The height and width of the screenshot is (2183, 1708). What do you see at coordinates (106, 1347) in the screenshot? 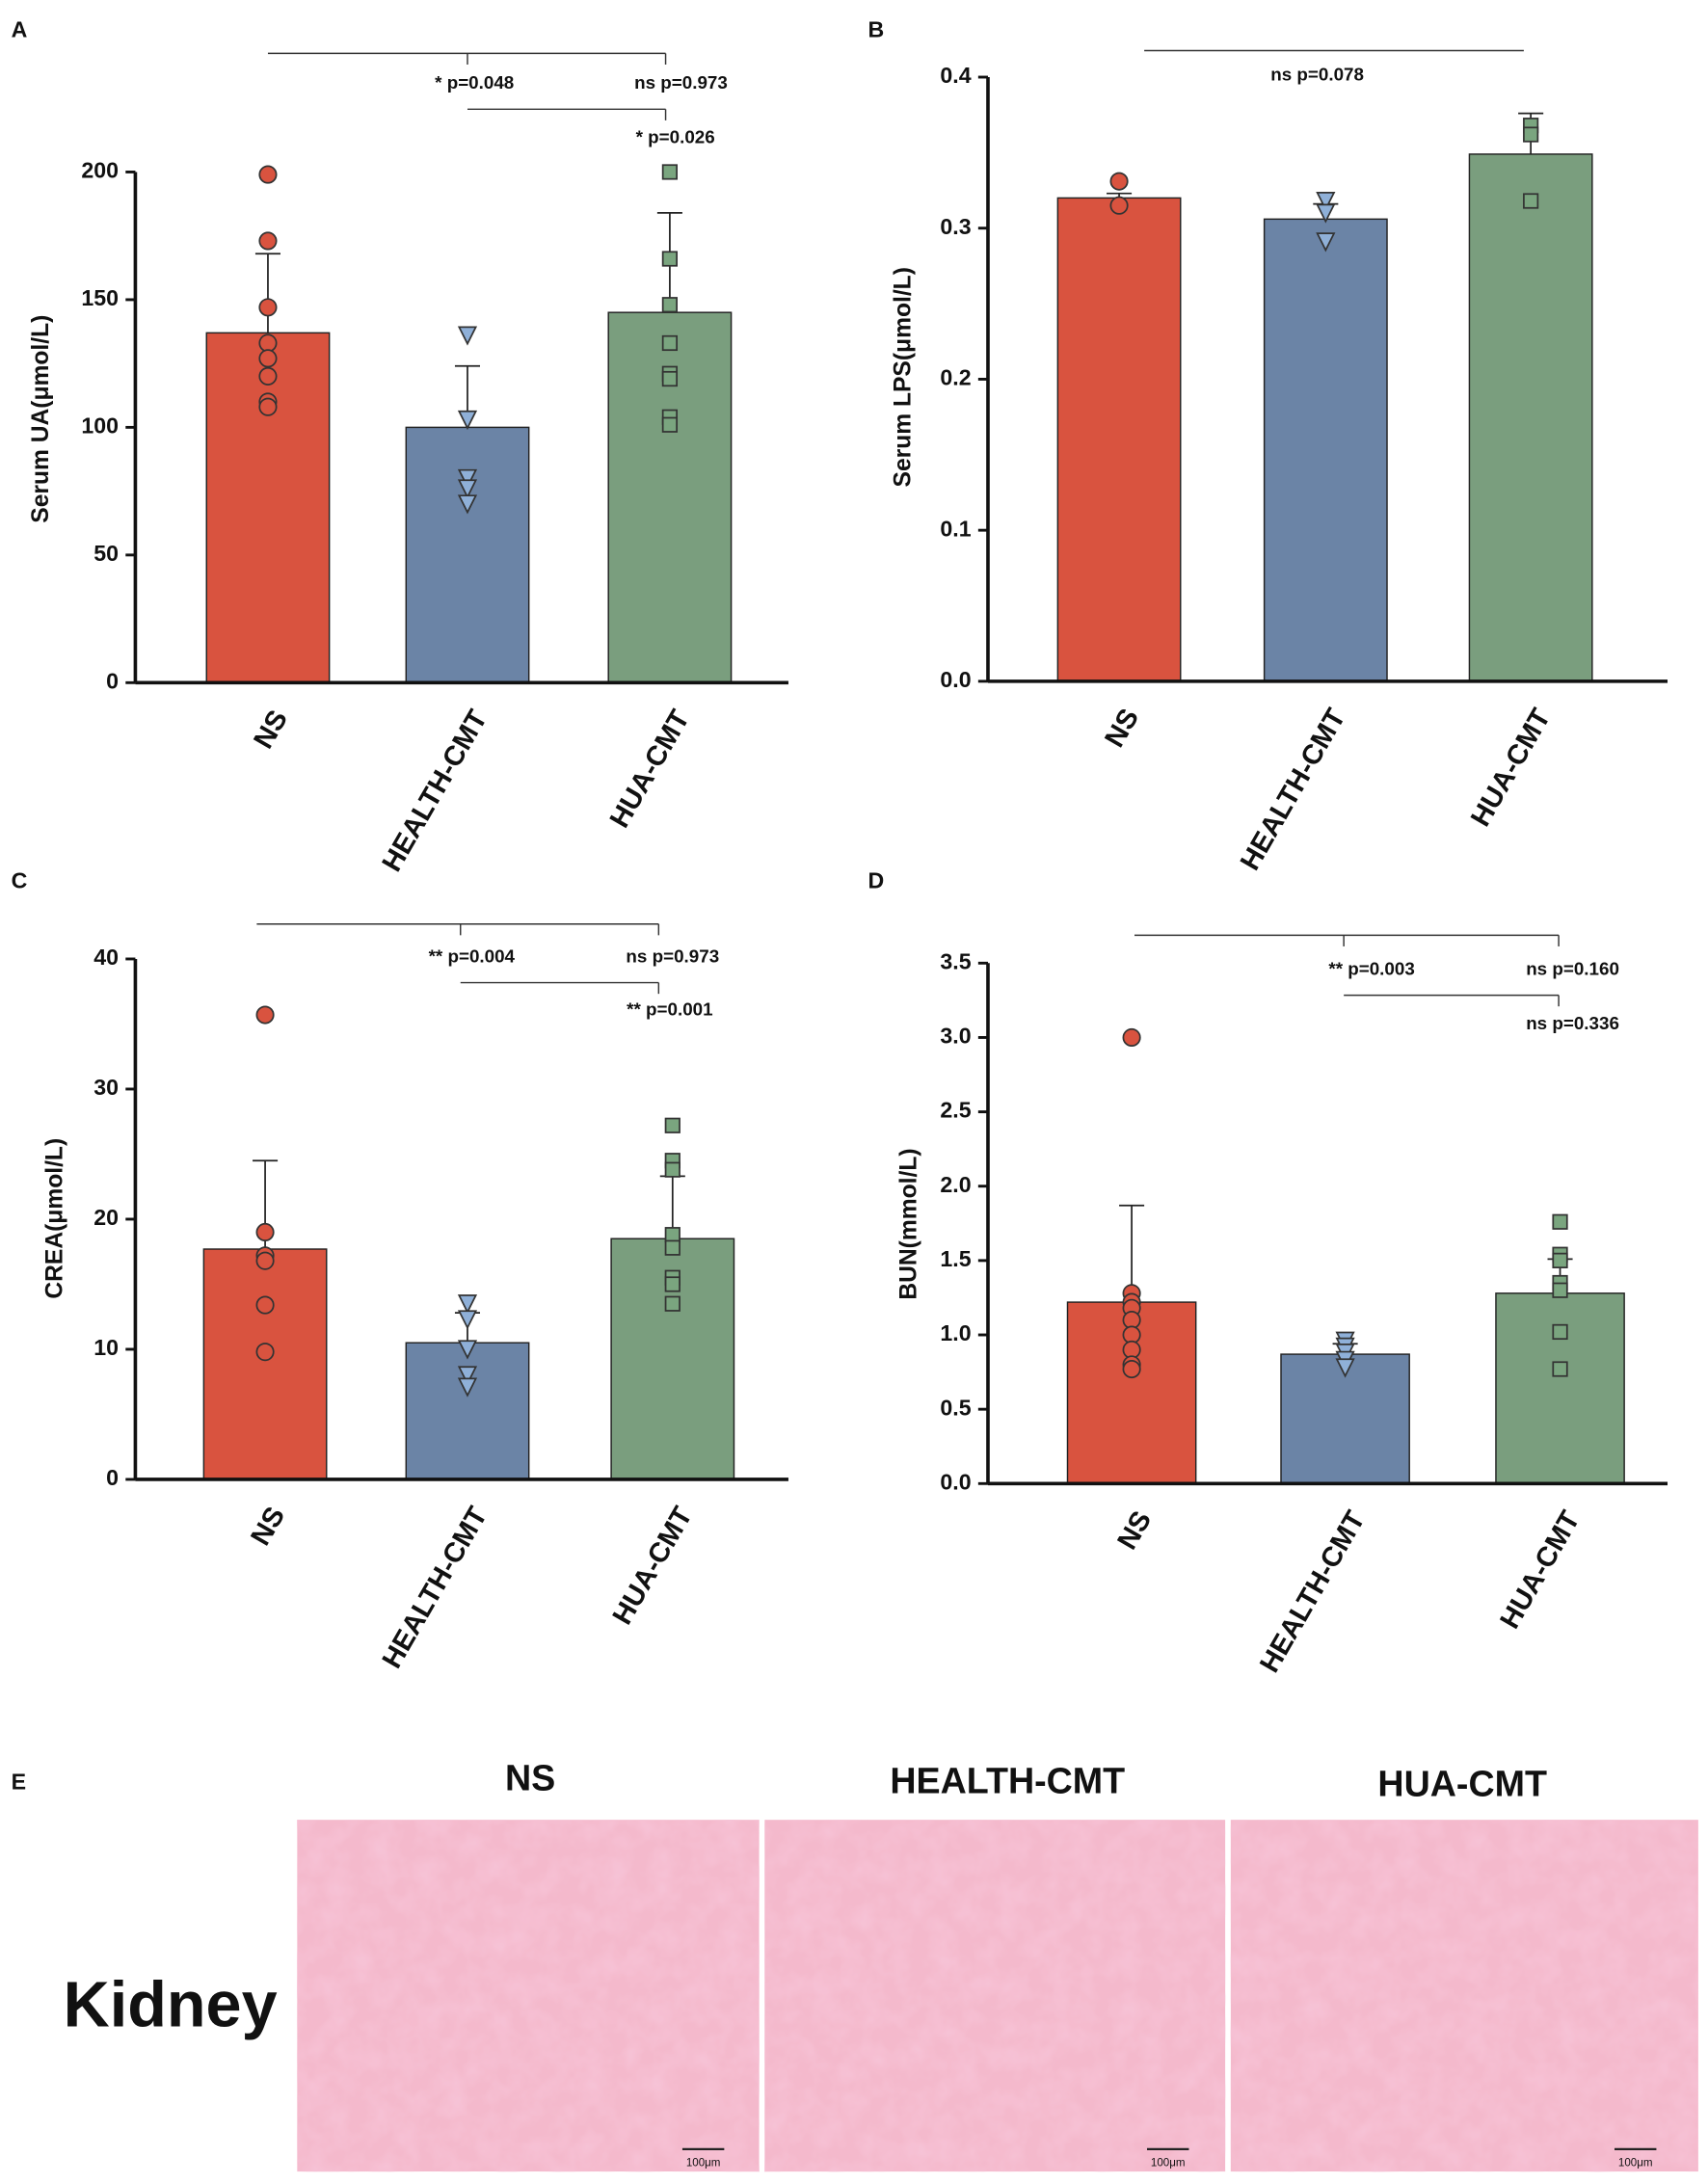
I see `y-tick-label: 10` at bounding box center [106, 1347].